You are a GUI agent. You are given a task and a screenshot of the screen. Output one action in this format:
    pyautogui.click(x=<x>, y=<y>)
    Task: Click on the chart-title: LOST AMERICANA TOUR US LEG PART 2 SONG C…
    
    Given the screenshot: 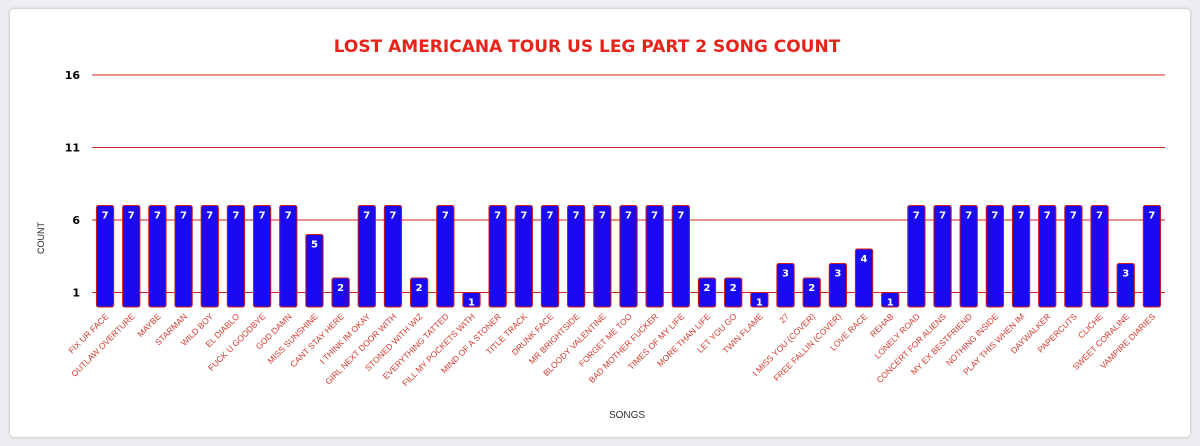 What is the action you would take?
    pyautogui.click(x=587, y=47)
    